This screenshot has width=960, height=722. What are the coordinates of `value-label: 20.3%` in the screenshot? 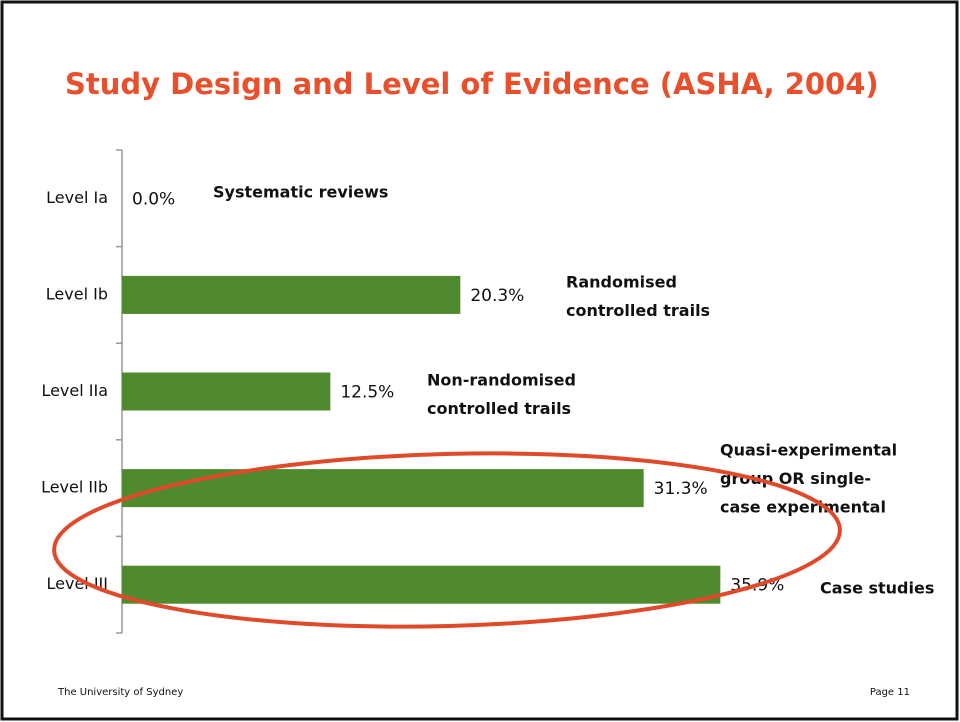 It's located at (497, 296).